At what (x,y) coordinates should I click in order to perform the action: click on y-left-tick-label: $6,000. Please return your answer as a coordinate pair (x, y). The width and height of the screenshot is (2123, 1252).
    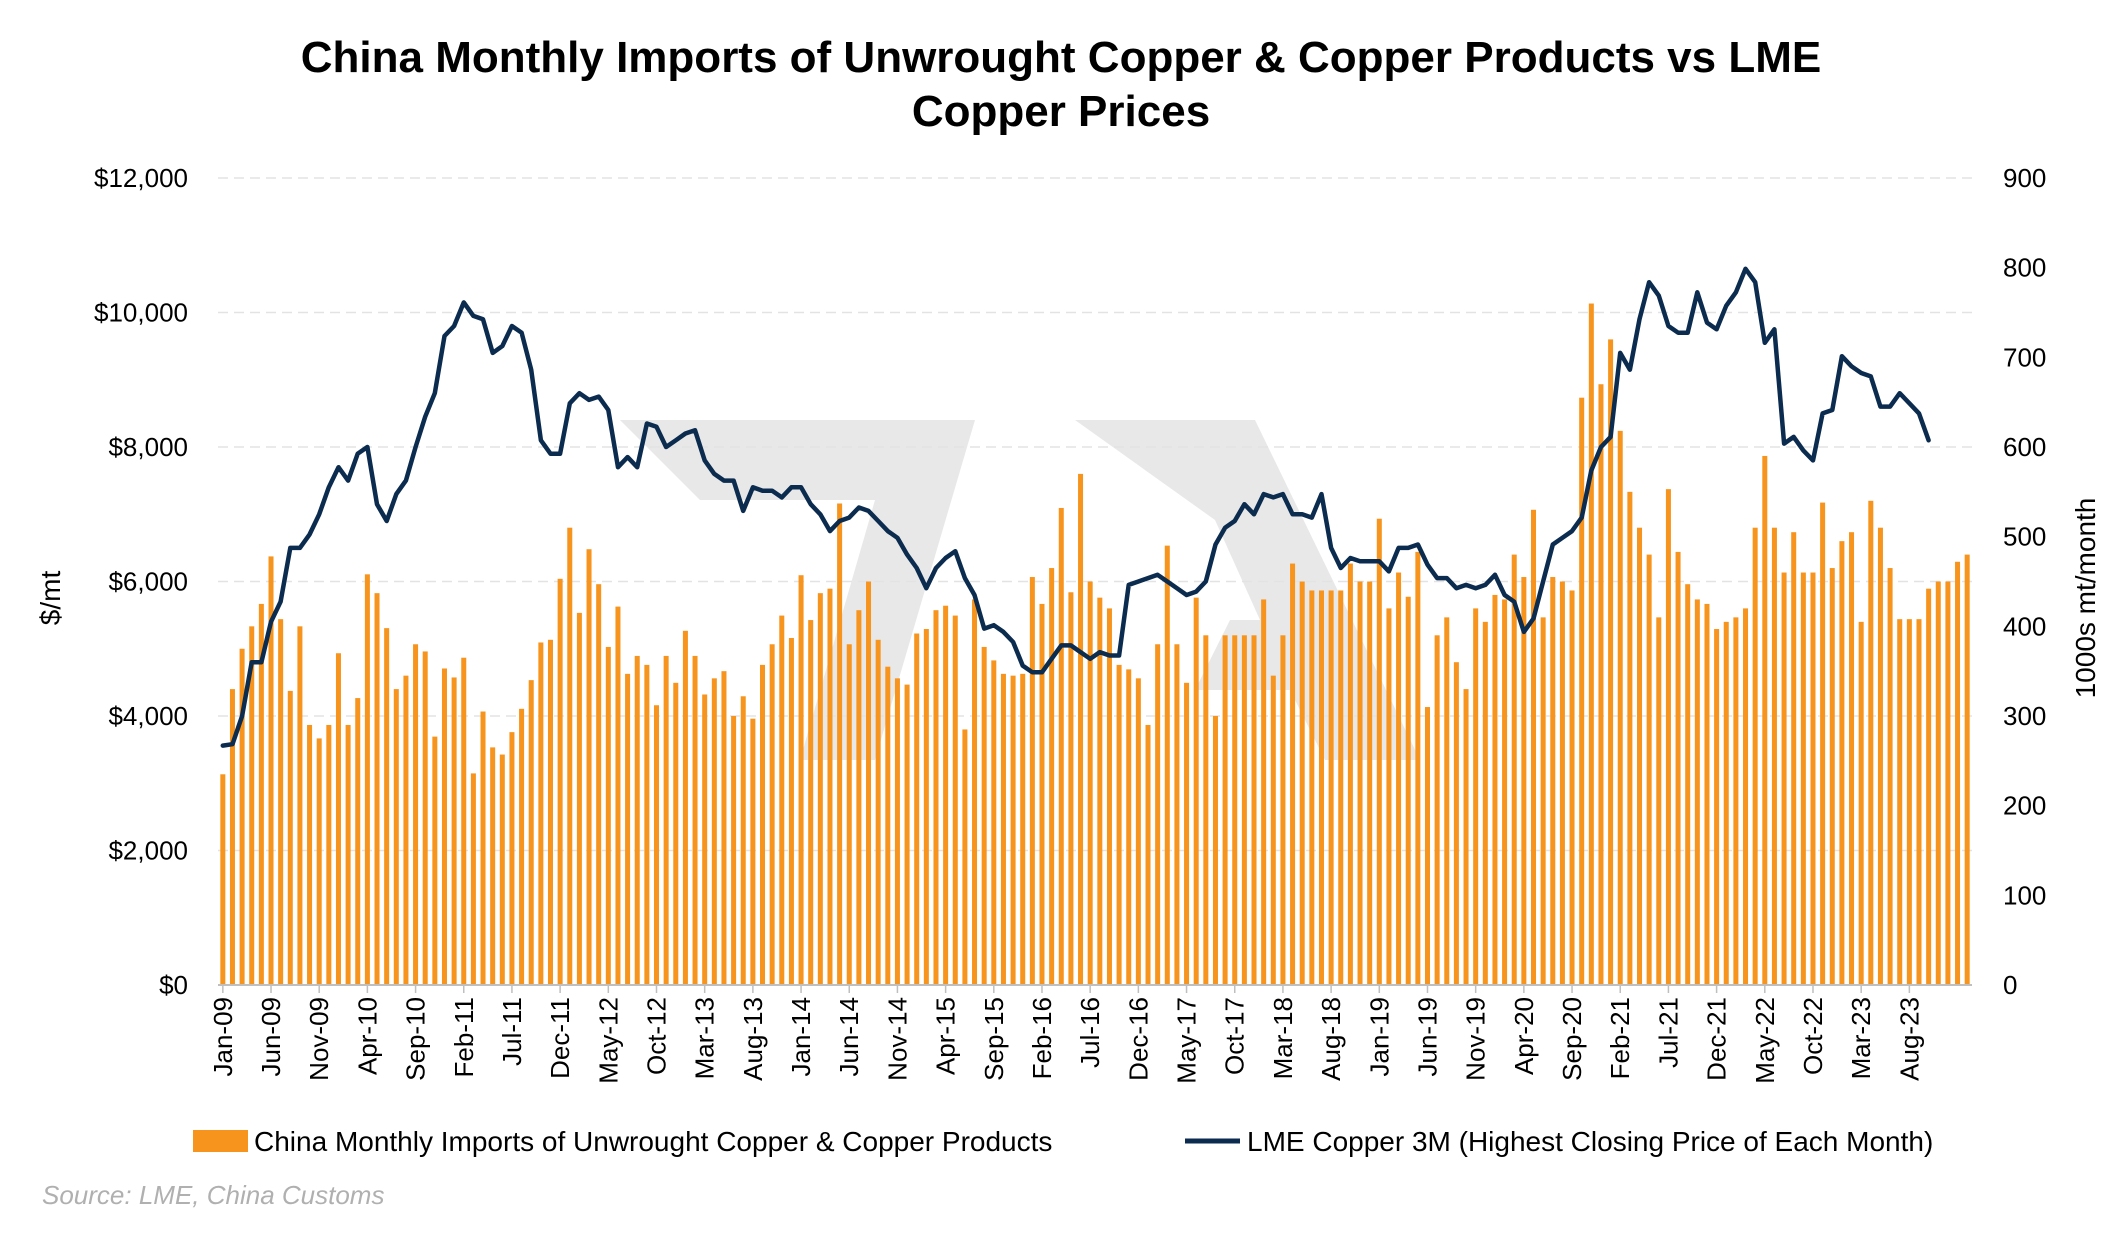
    Looking at the image, I should click on (148, 582).